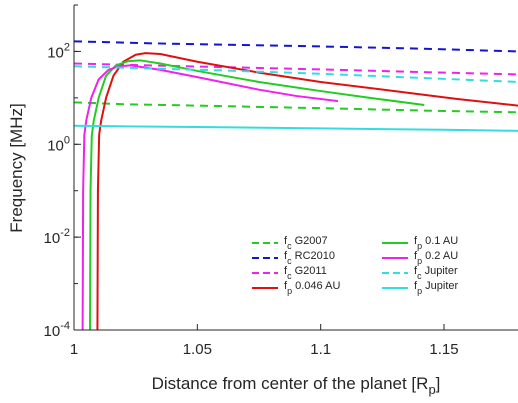  I want to click on legend-entry: fp 0.1 AU, so click(420, 243).